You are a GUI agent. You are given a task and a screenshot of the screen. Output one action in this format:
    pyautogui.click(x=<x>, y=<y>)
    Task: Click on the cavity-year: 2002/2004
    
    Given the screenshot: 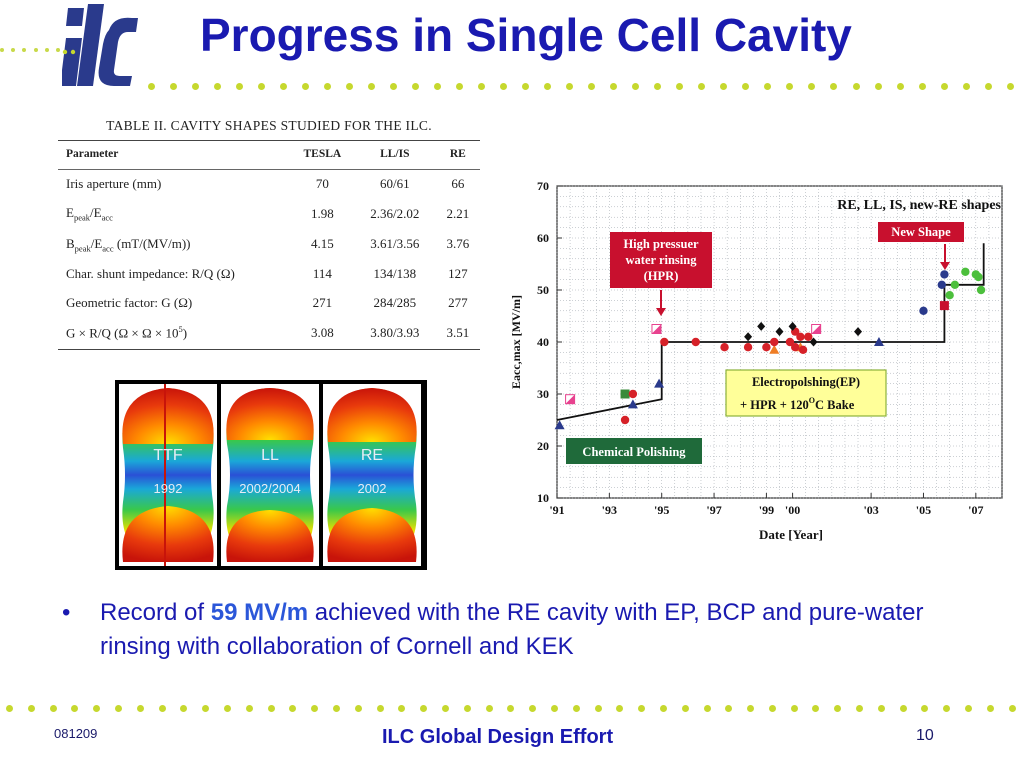 What is the action you would take?
    pyautogui.click(x=270, y=488)
    